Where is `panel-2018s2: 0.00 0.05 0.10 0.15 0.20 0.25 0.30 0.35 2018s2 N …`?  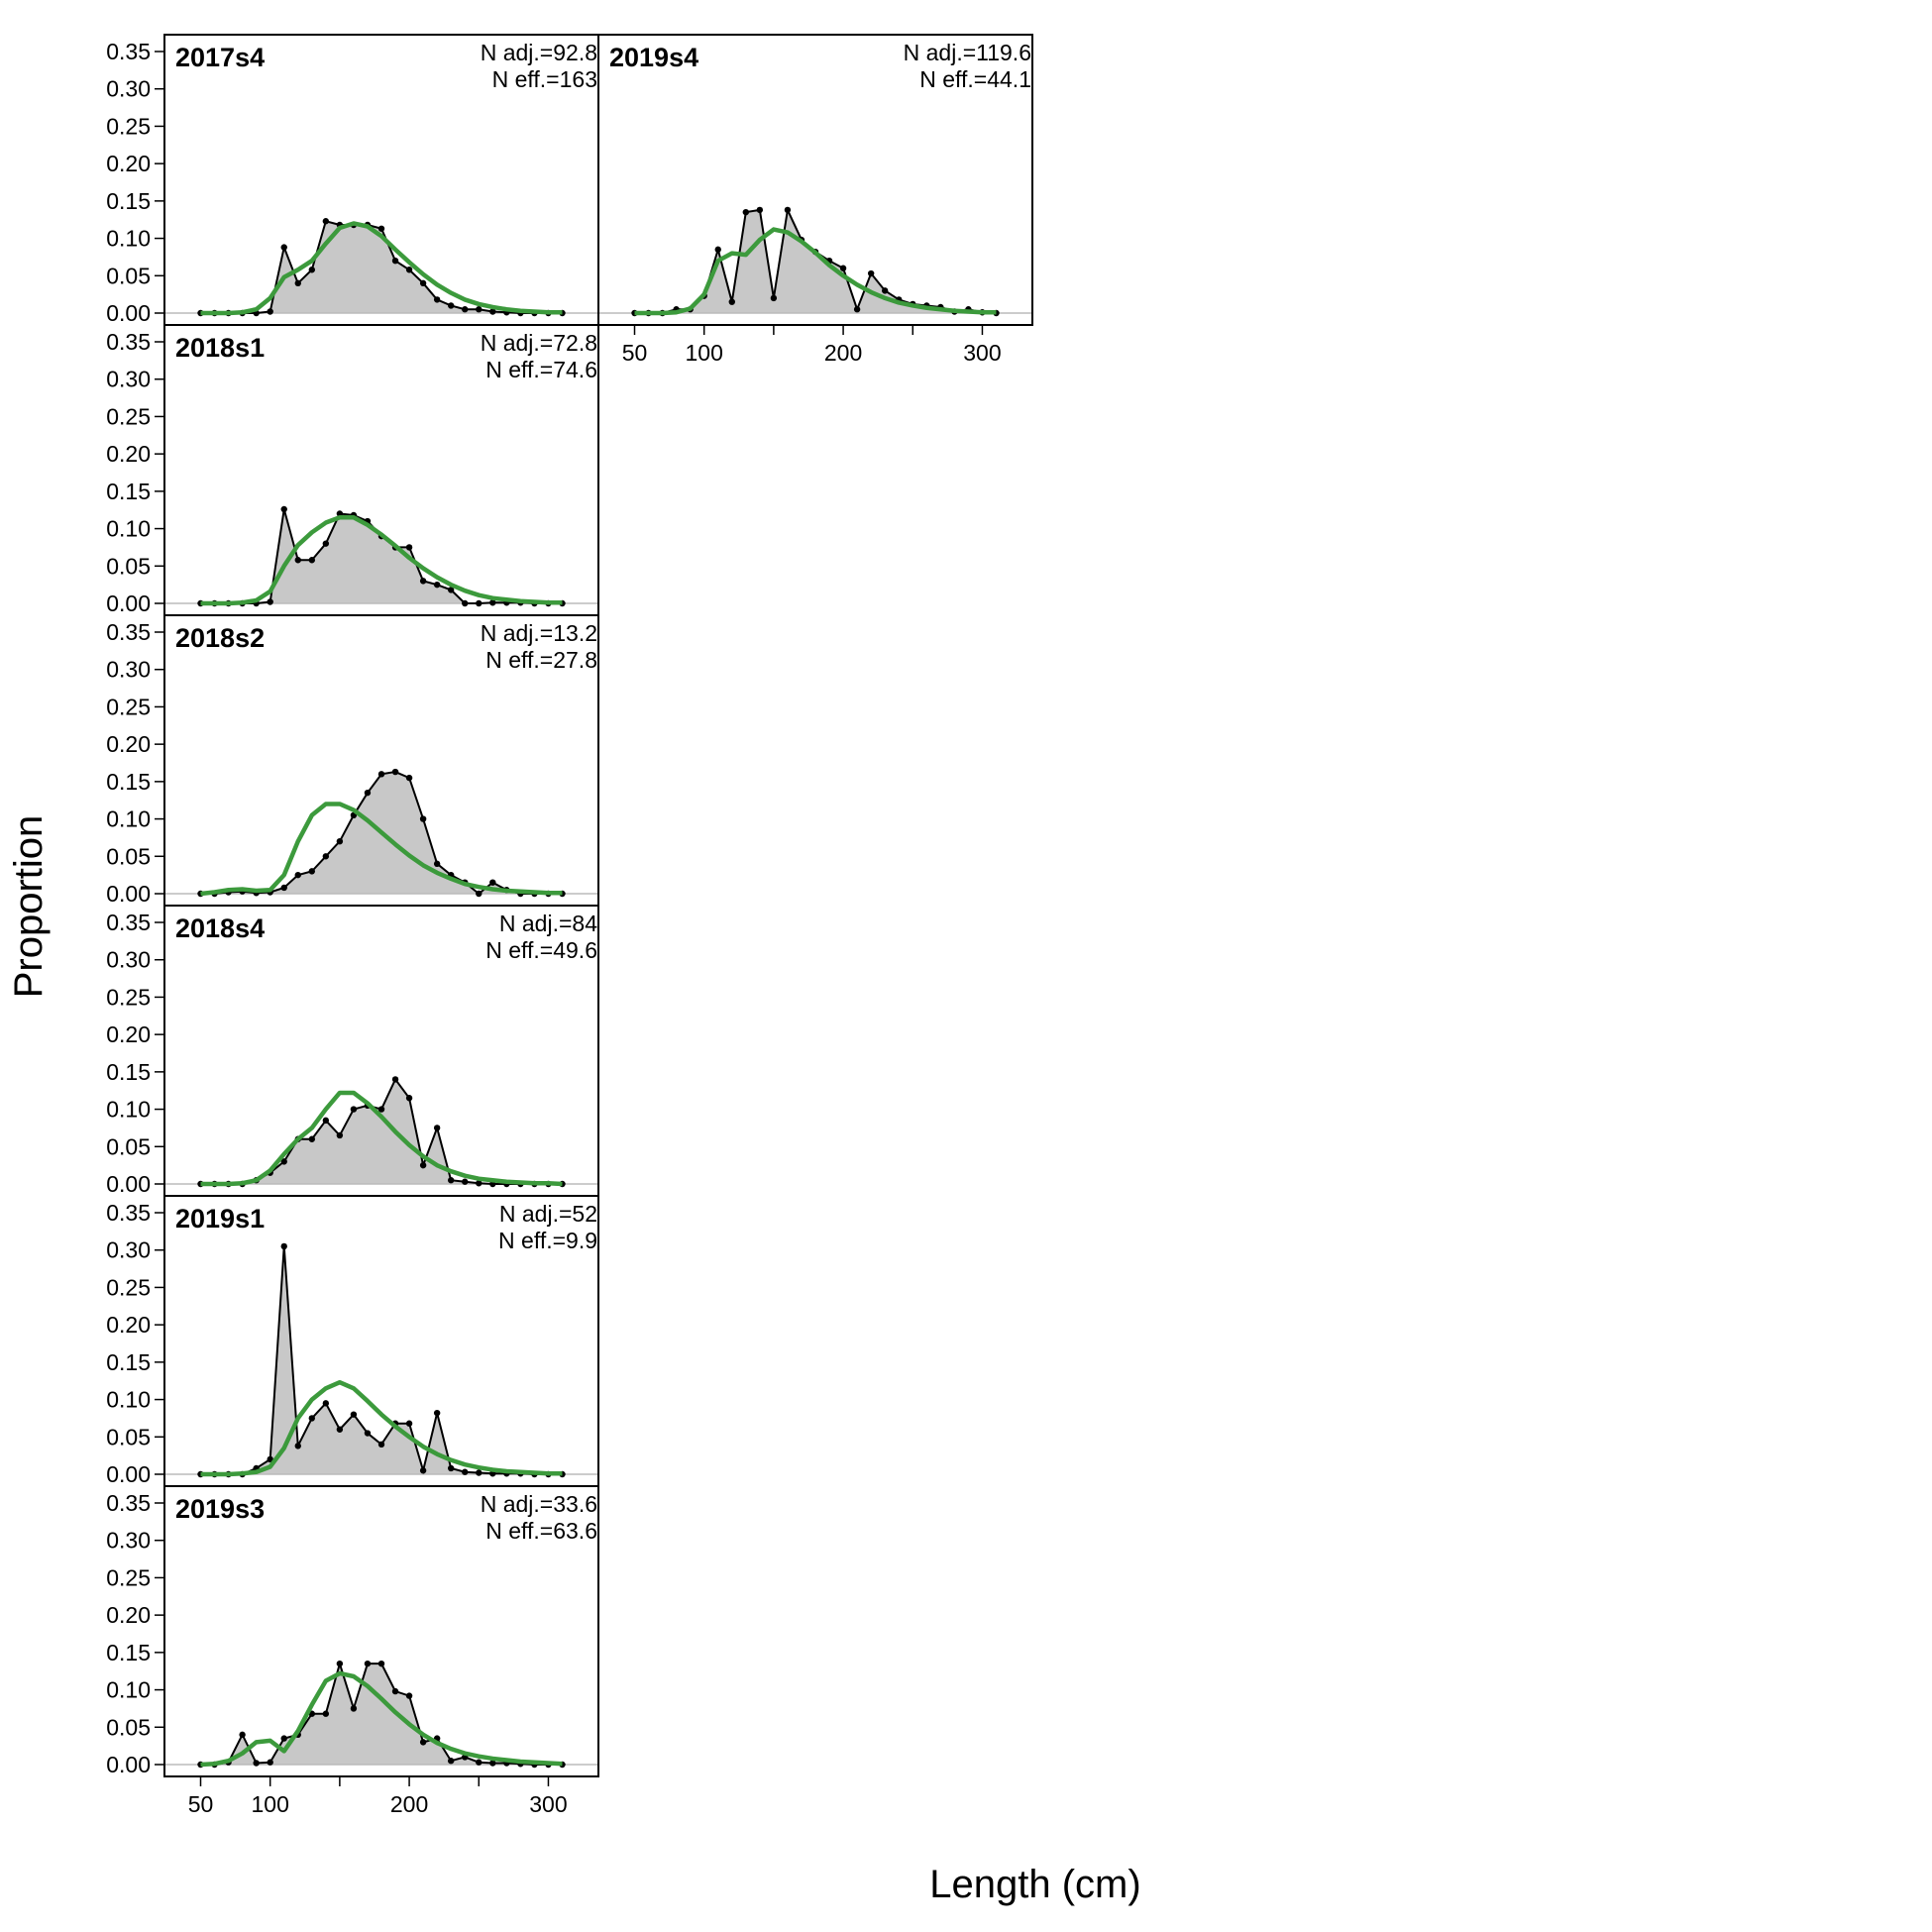 panel-2018s2: 0.00 0.05 0.10 0.15 0.20 0.25 0.30 0.35 2018s2 N … is located at coordinates (352, 760).